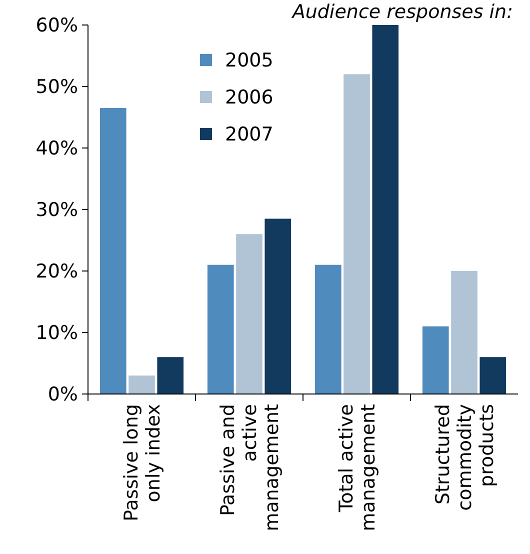 The height and width of the screenshot is (554, 530). I want to click on y-tick-label: 40%, so click(57, 149).